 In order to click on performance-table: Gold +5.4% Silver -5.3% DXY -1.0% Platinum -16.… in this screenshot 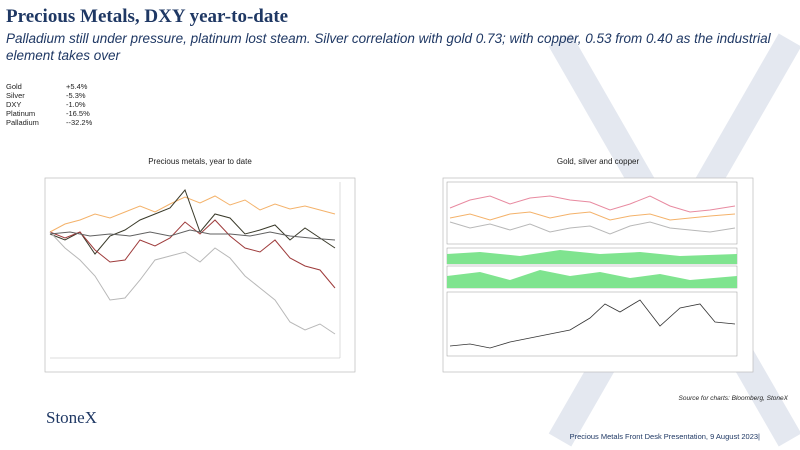, I will do `click(49, 104)`.